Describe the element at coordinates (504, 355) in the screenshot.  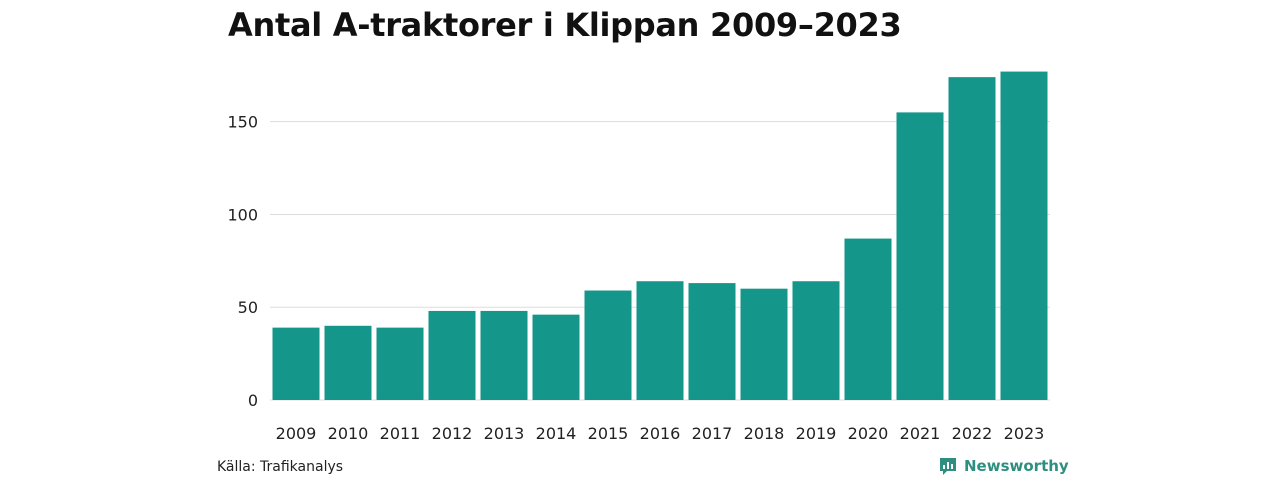
I see `bar-2013` at that location.